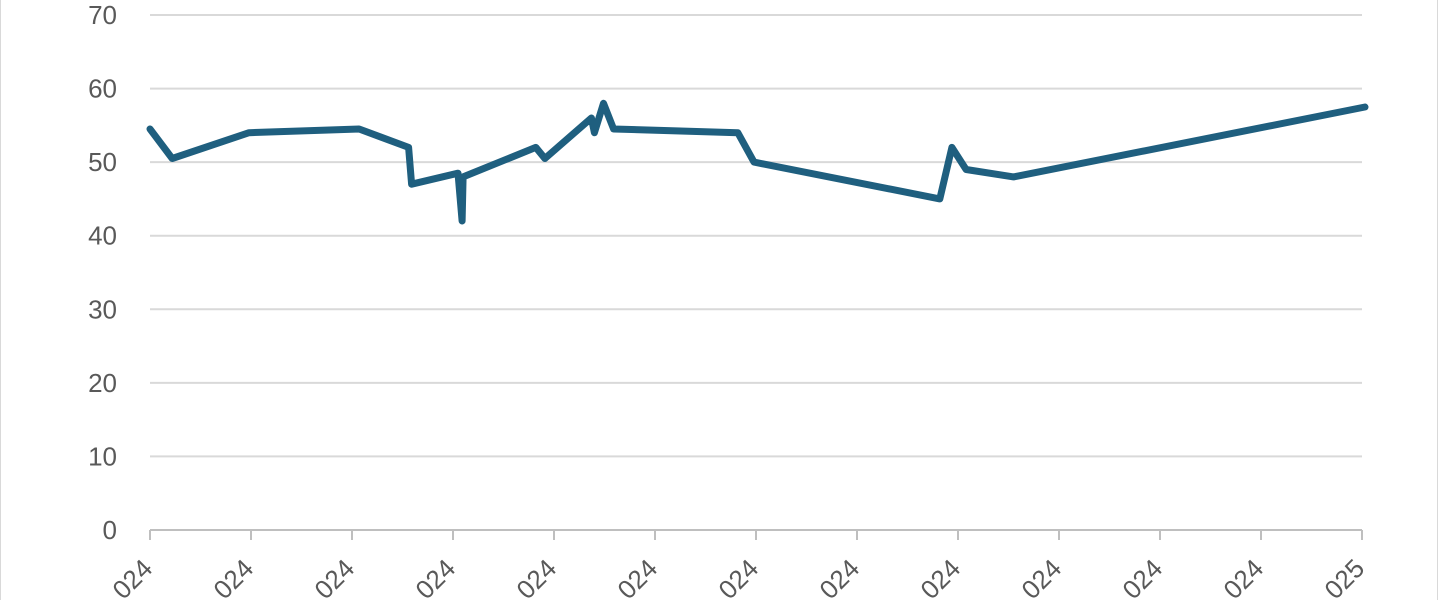 Image resolution: width=1440 pixels, height=600 pixels. I want to click on y-tick-label: 60, so click(102, 89).